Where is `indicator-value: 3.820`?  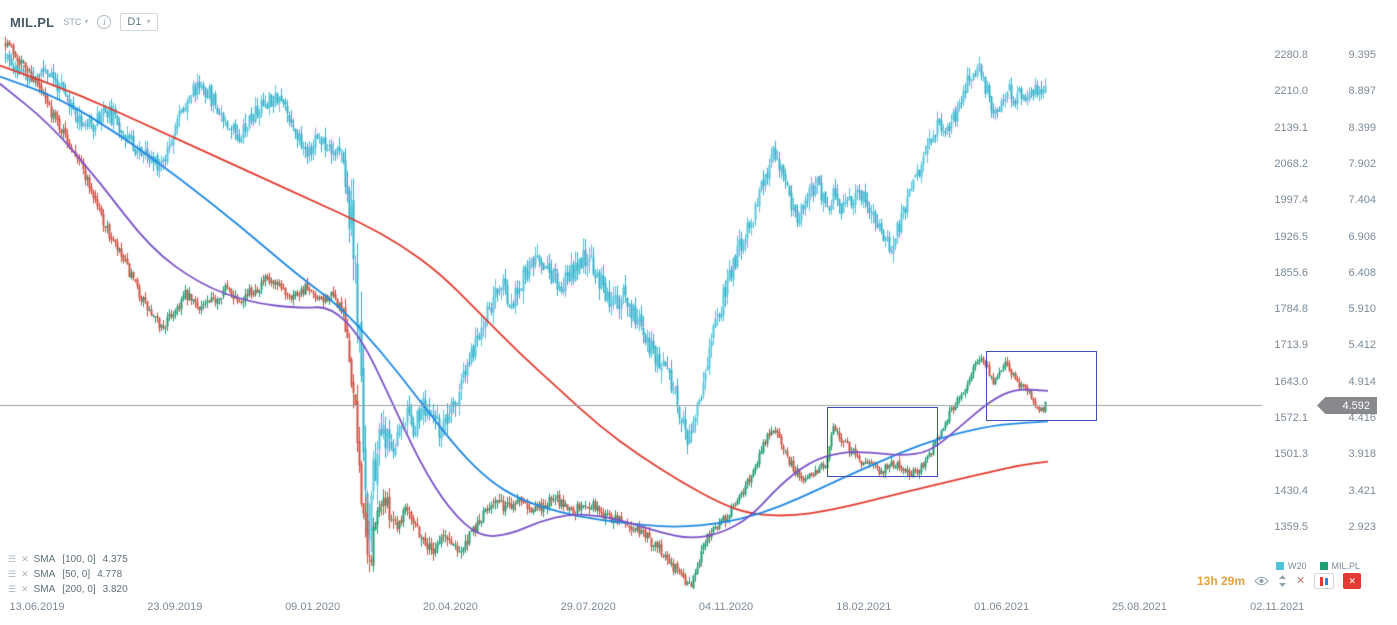 indicator-value: 3.820 is located at coordinates (115, 589).